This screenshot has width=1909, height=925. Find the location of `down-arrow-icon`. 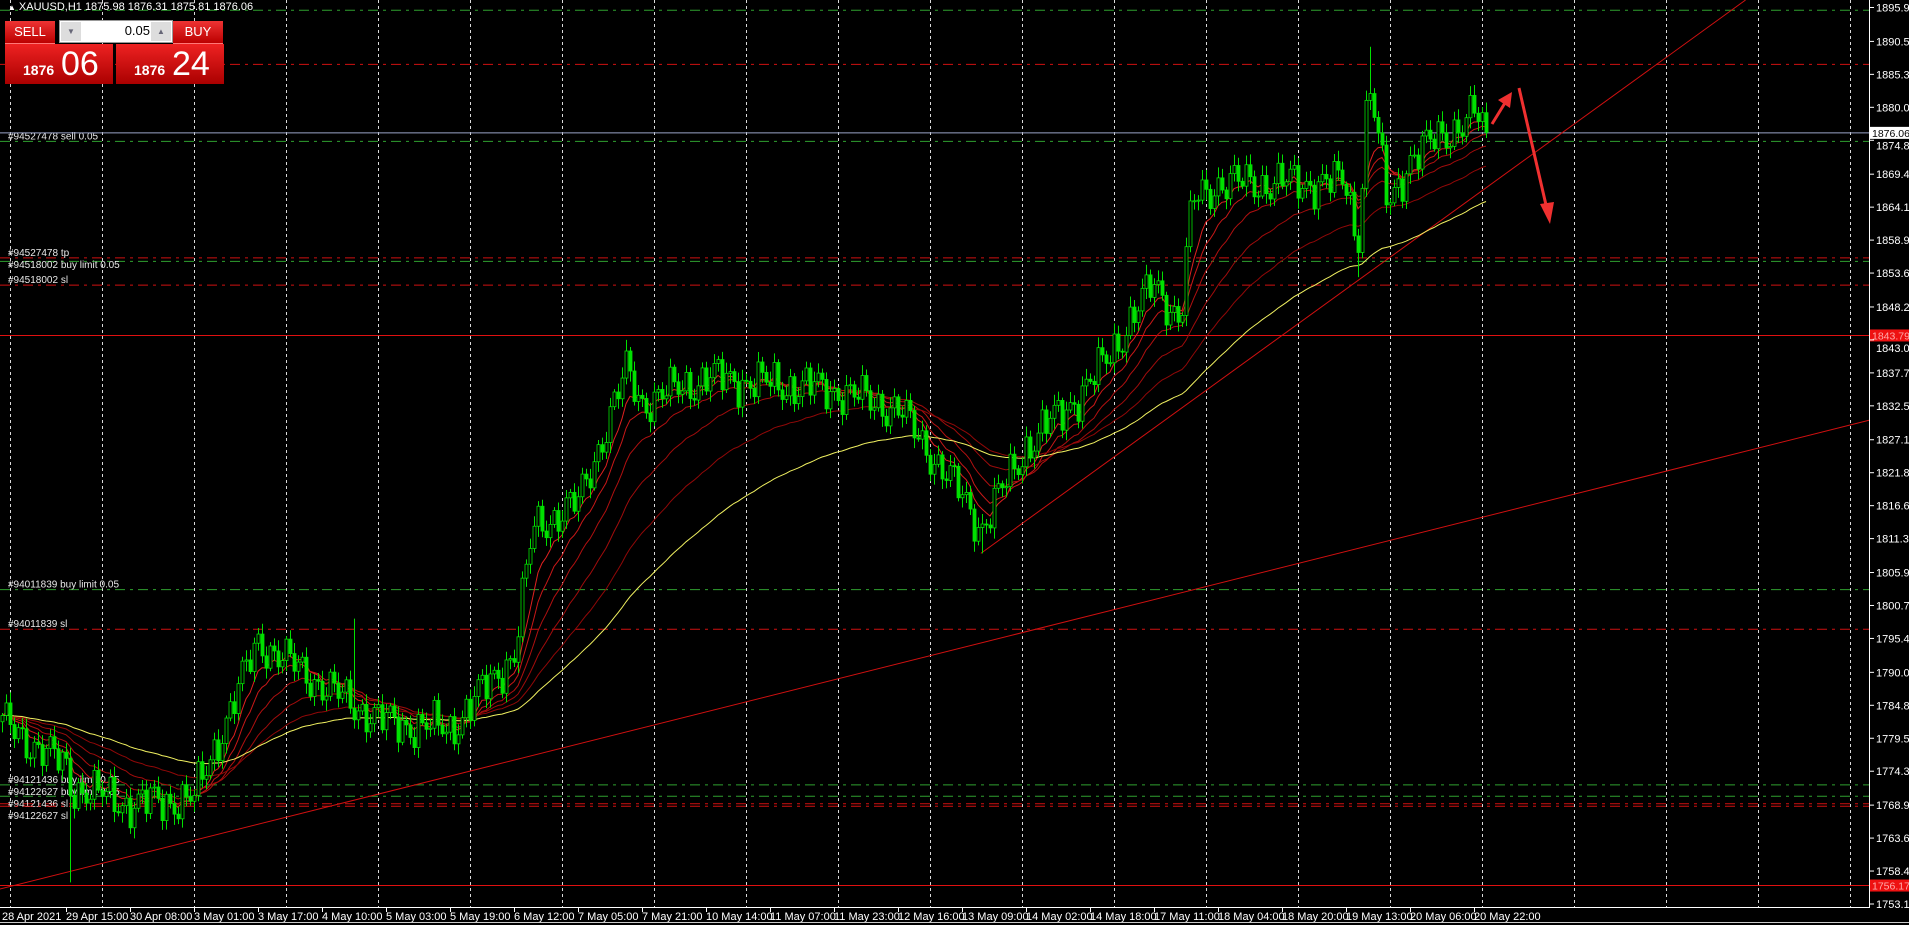

down-arrow-icon is located at coordinates (1532, 146).